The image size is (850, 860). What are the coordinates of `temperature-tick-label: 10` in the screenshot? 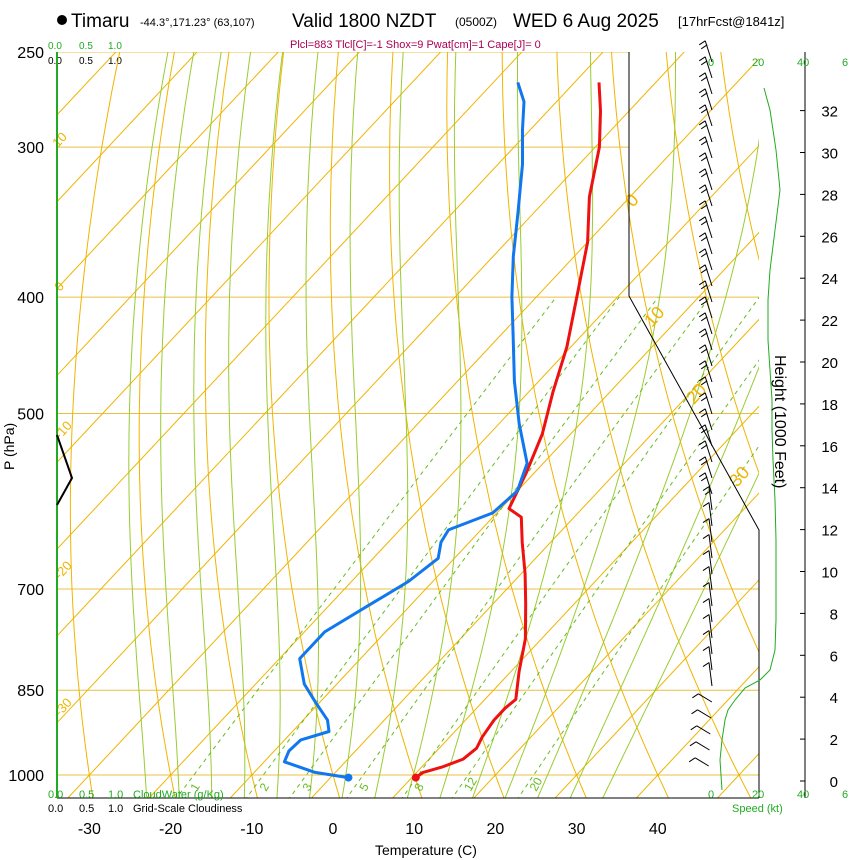 It's located at (414, 829).